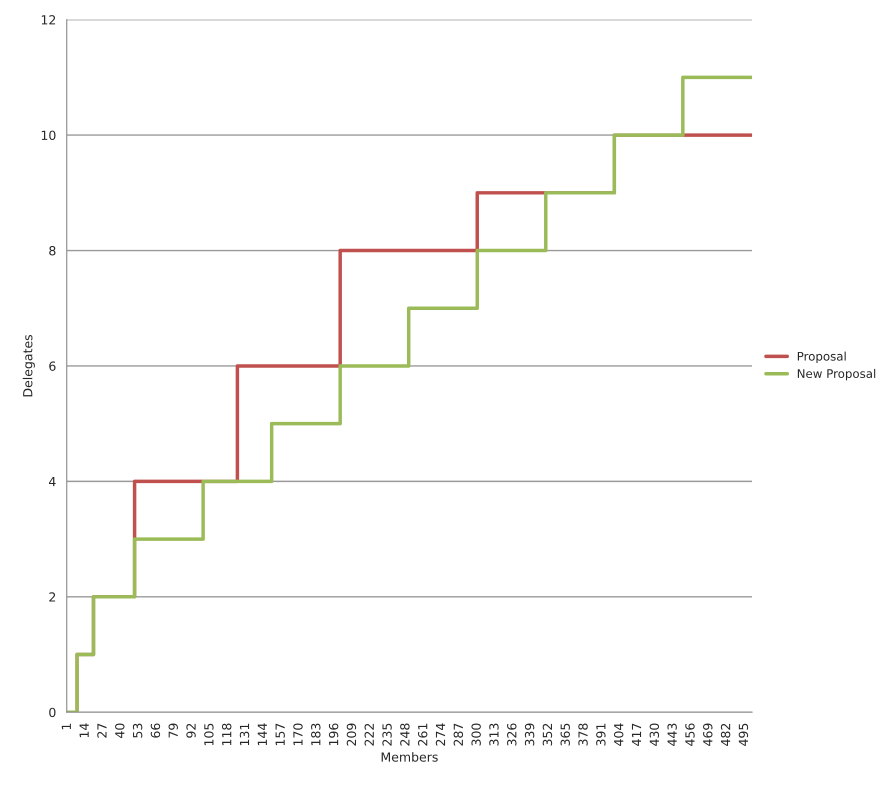 The height and width of the screenshot is (787, 890). What do you see at coordinates (619, 734) in the screenshot?
I see `x-tick-label: 404` at bounding box center [619, 734].